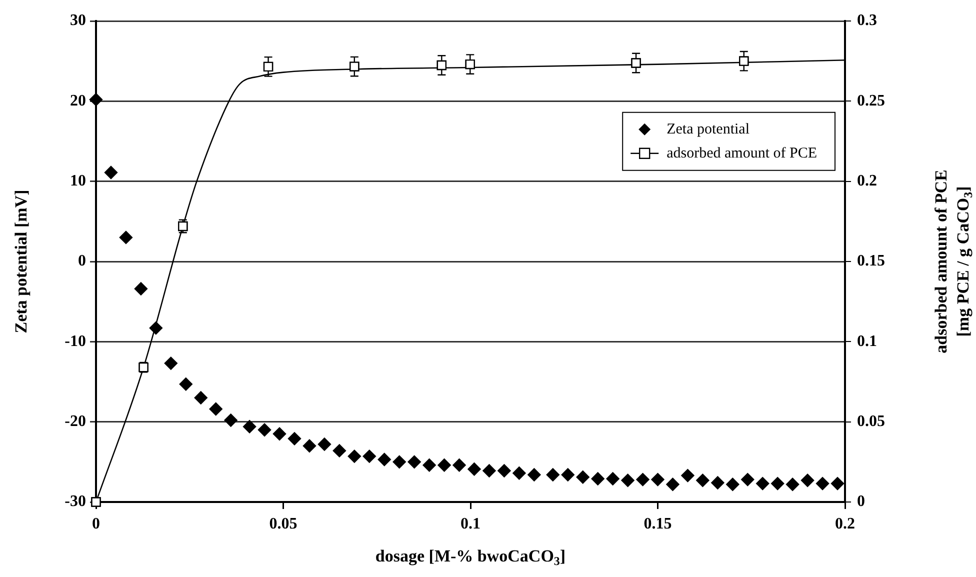 This screenshot has height=577, width=976. I want to click on y2-tick-label: 0.1, so click(867, 341).